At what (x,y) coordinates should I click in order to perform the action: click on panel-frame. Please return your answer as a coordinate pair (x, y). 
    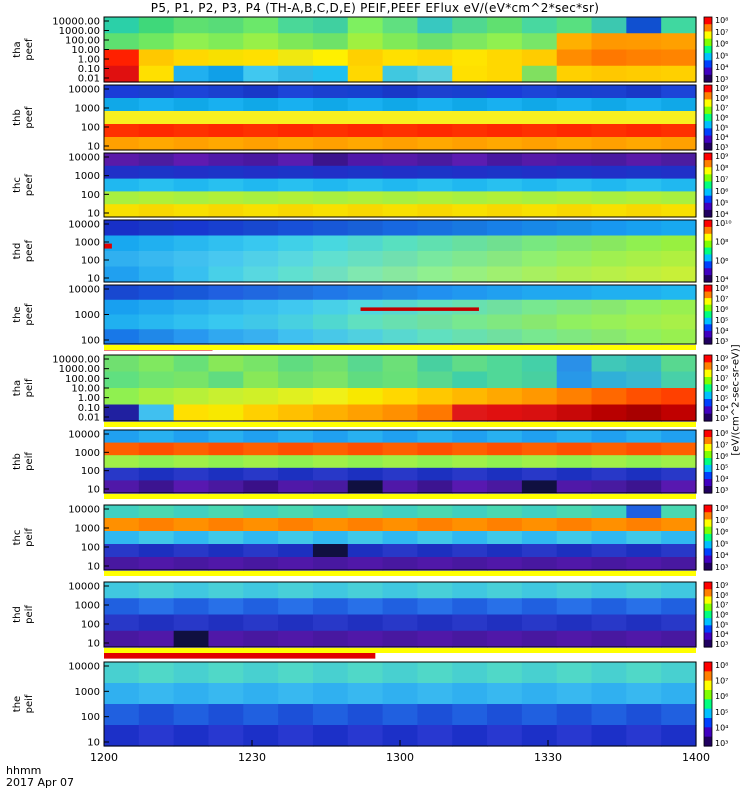
    Looking at the image, I should click on (400, 614).